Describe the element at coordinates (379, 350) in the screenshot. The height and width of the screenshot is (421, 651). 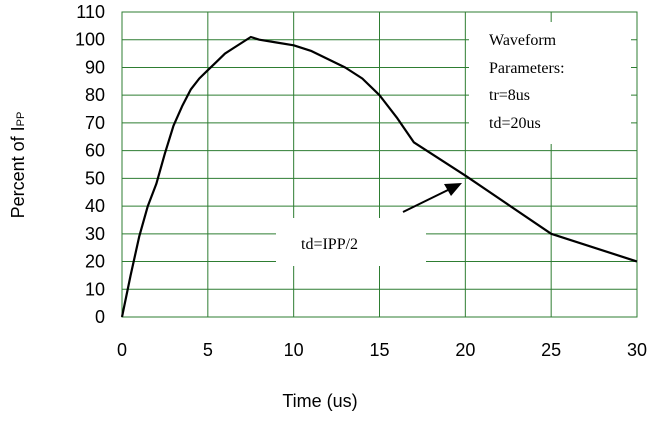
I see `x-tick-label-15: 15` at that location.